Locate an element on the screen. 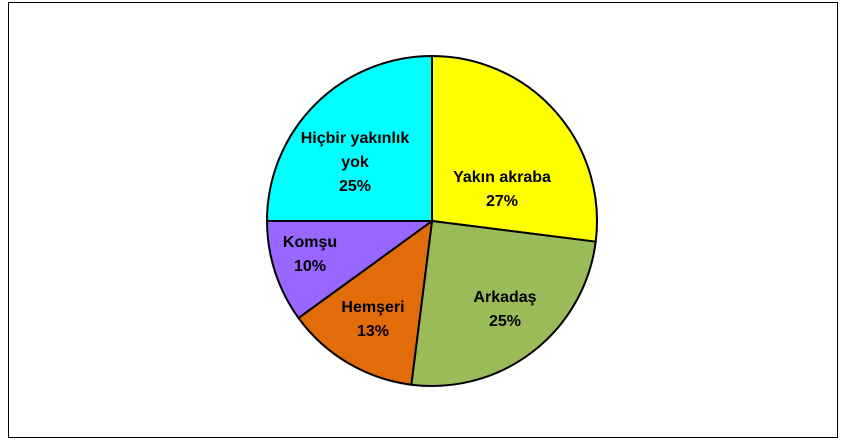 This screenshot has height=443, width=846. category-label: Komşu is located at coordinates (310, 242).